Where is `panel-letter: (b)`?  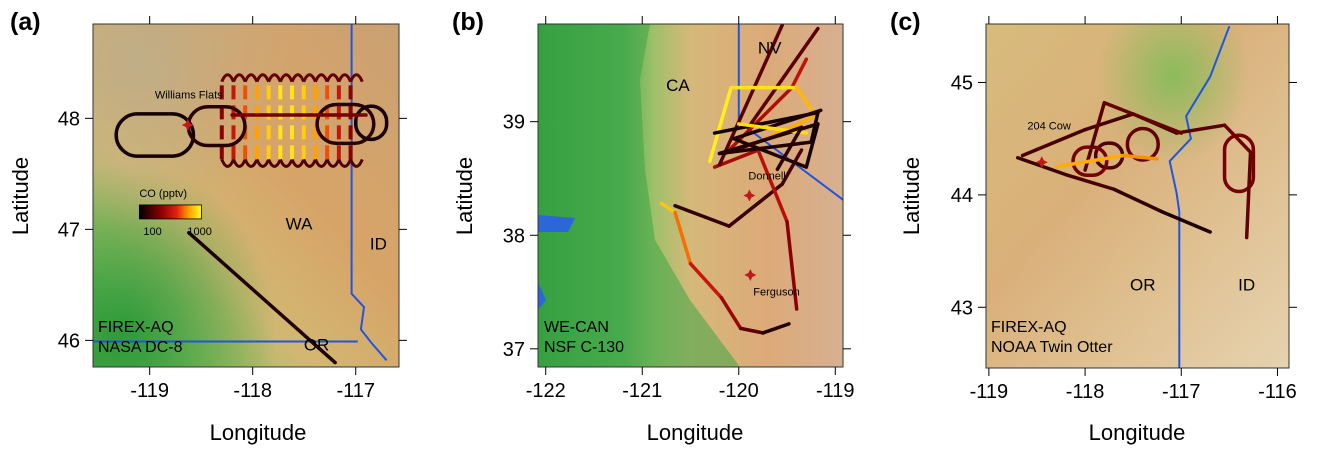 panel-letter: (b) is located at coordinates (468, 22).